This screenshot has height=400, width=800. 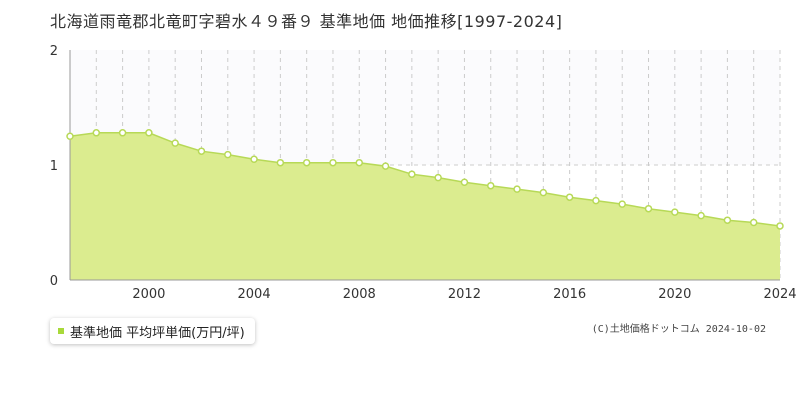 What do you see at coordinates (254, 294) in the screenshot?
I see `x-tick-label: 2004` at bounding box center [254, 294].